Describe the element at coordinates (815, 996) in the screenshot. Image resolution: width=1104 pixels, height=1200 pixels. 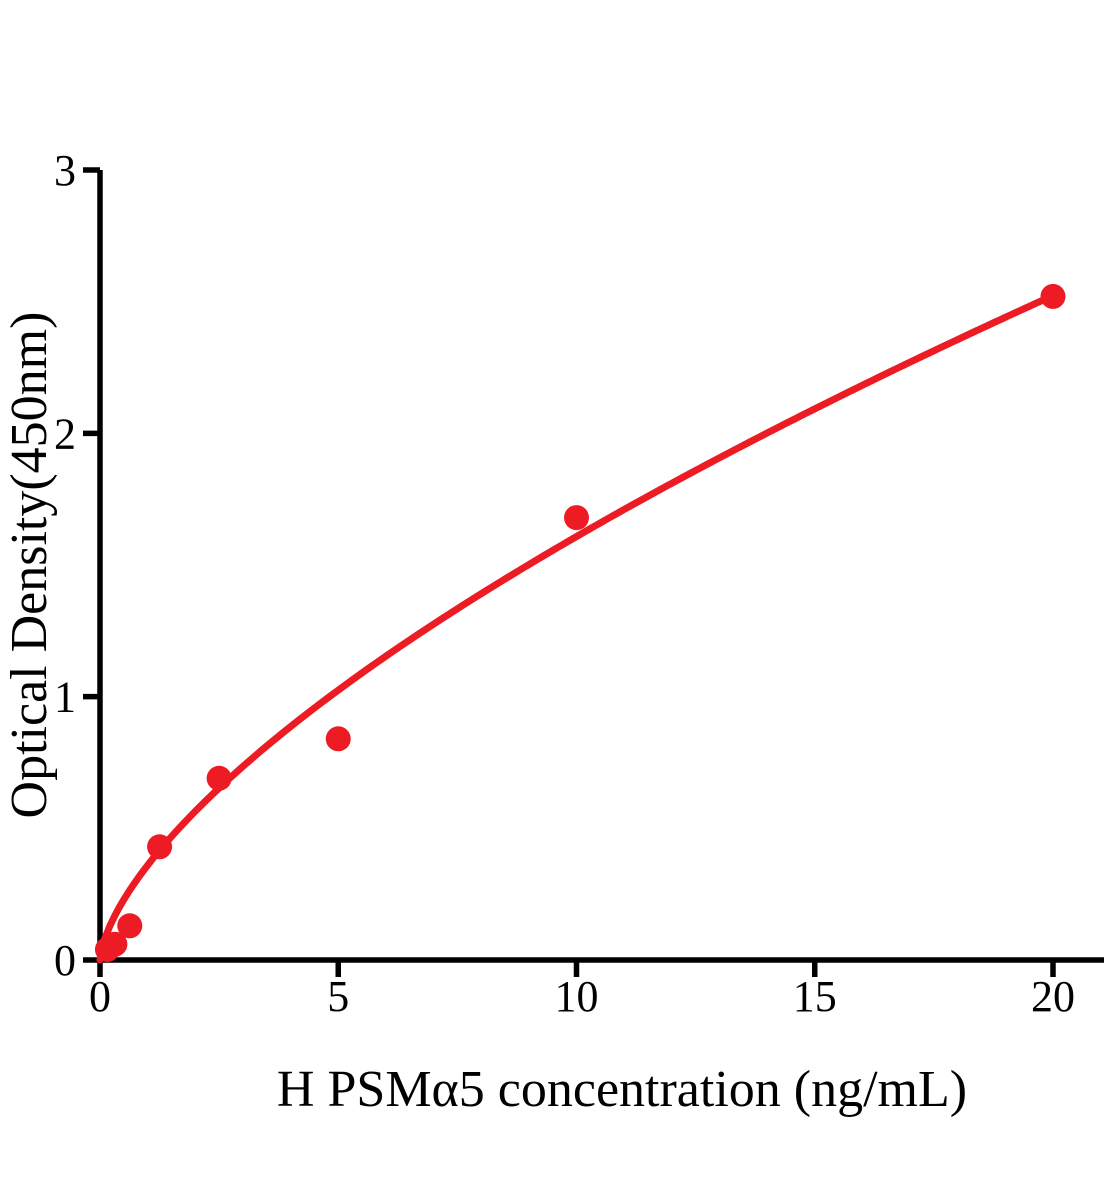
I see `x-tick-label: 15` at that location.